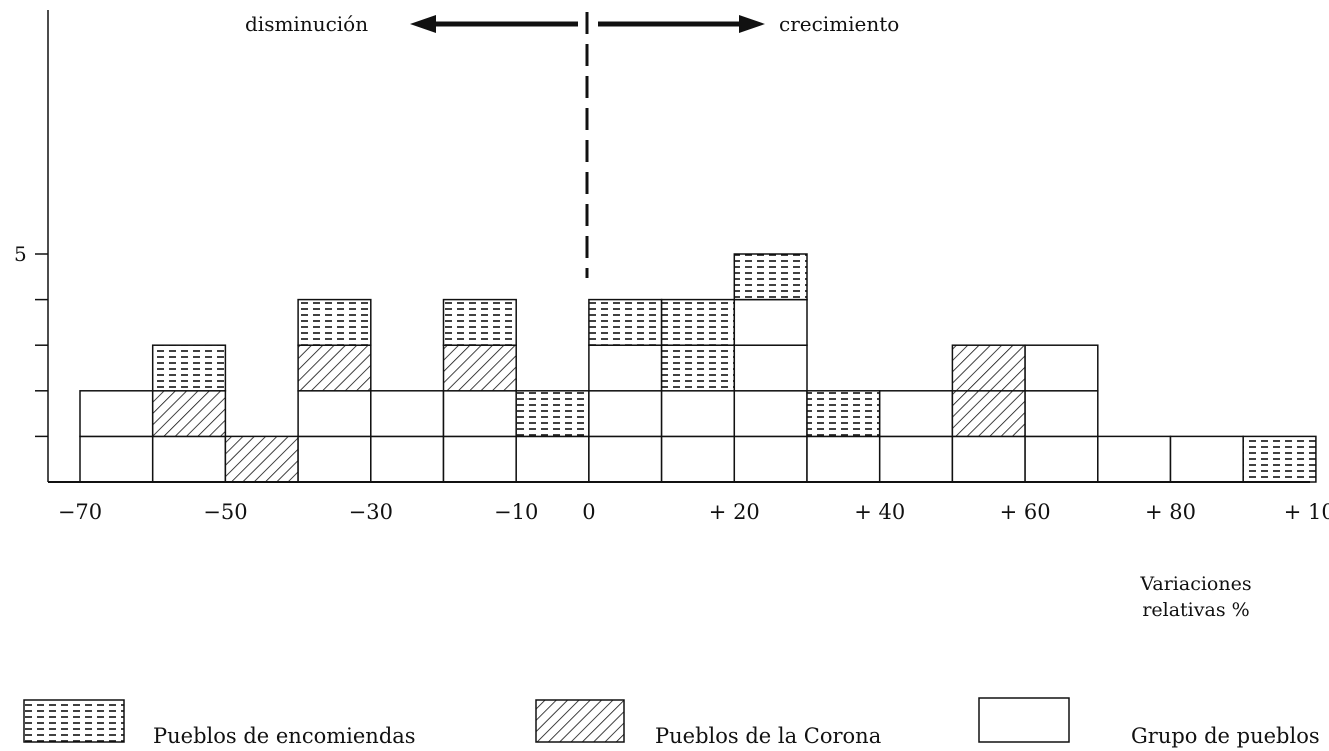  Describe the element at coordinates (516, 512) in the screenshot. I see `x-tick-label: −10` at that location.